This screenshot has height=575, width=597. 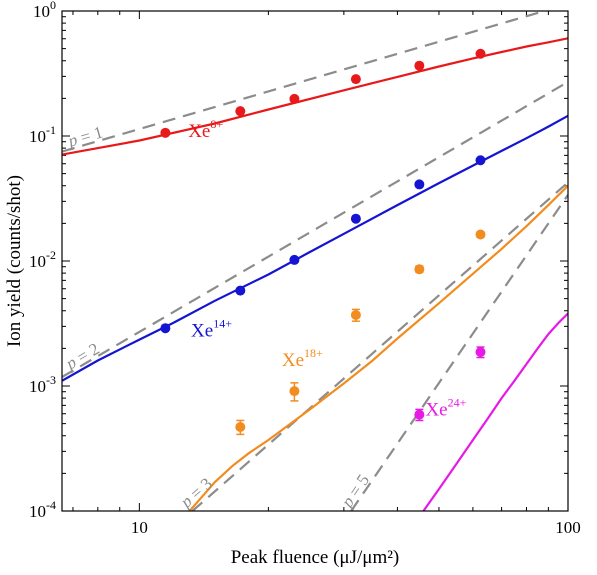 I want to click on y-axis-title: Ion yield (counts/shot), so click(x=14, y=261).